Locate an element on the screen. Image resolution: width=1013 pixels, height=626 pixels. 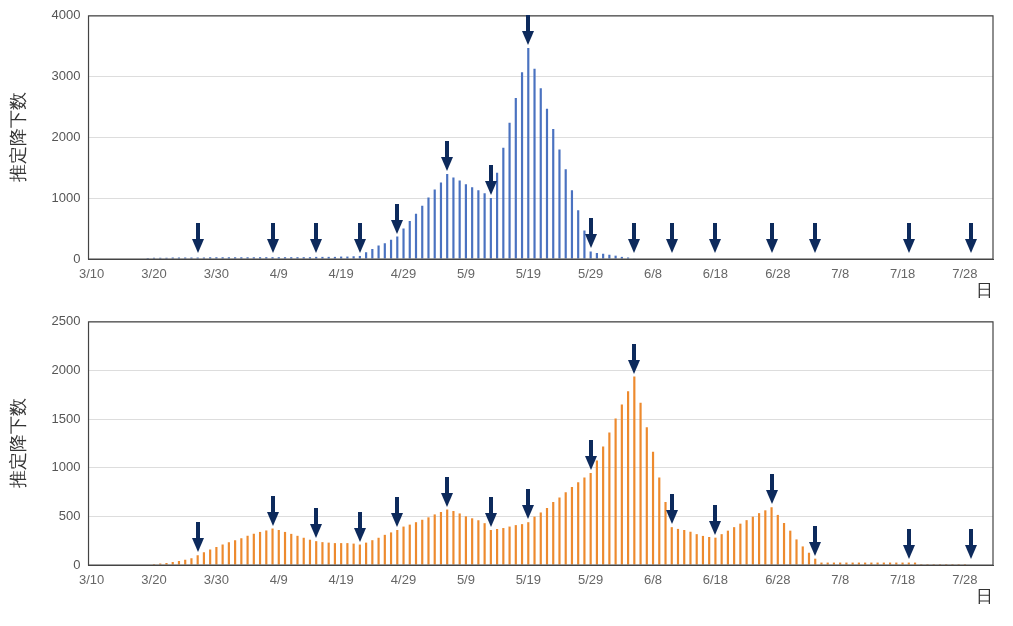
y-tick-label: 4000 is located at coordinates (66, 15).